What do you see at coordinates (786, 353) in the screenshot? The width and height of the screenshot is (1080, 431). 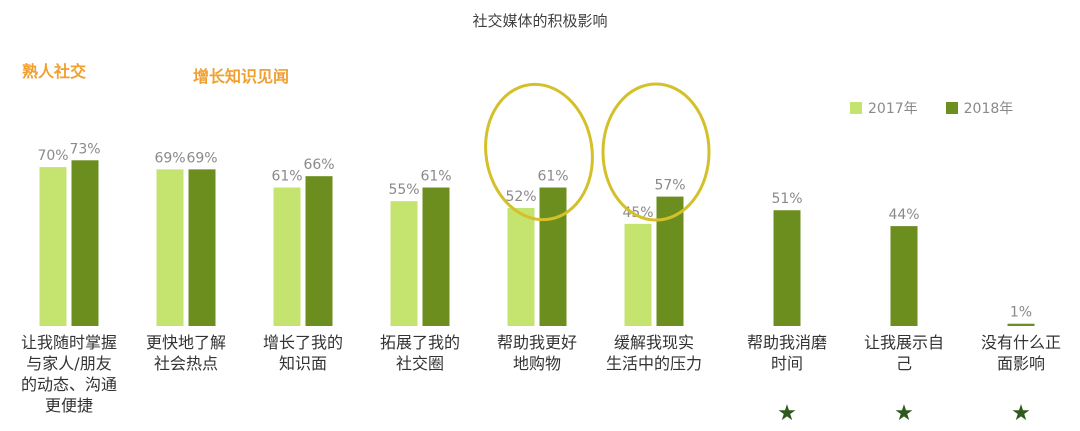 I see `category-label: 帮助我消磨 时间` at bounding box center [786, 353].